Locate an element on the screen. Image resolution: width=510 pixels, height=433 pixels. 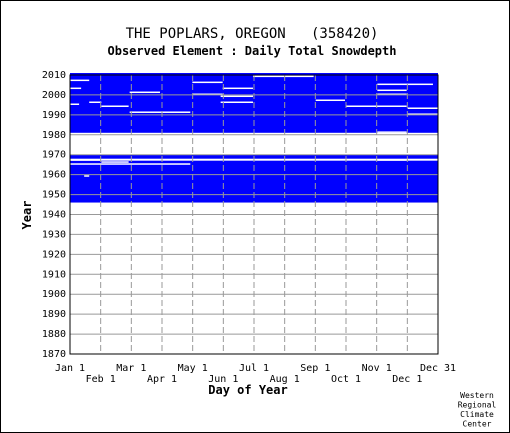
y-tick-label: 1970 is located at coordinates (54, 155).